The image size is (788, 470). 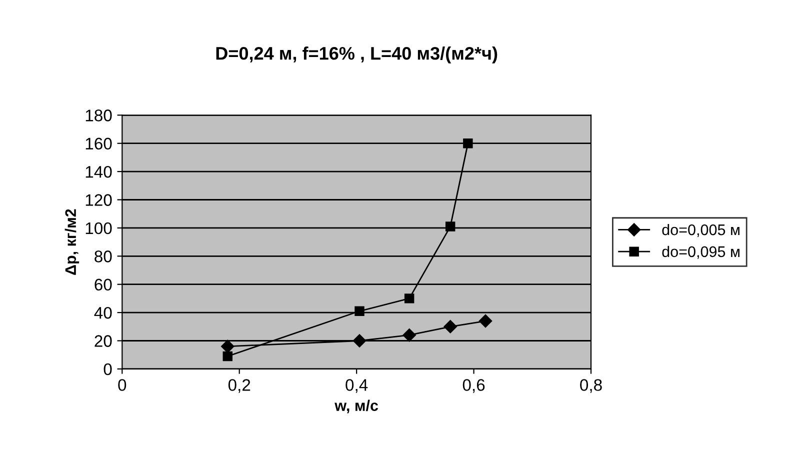 What do you see at coordinates (473, 386) in the screenshot?
I see `x-tick-label: 0,6` at bounding box center [473, 386].